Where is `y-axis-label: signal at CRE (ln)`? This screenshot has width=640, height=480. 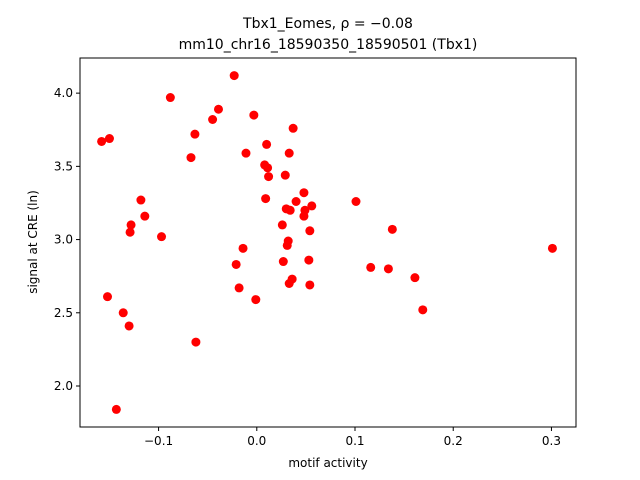 y-axis-label: signal at CRE (ln) is located at coordinates (33, 242).